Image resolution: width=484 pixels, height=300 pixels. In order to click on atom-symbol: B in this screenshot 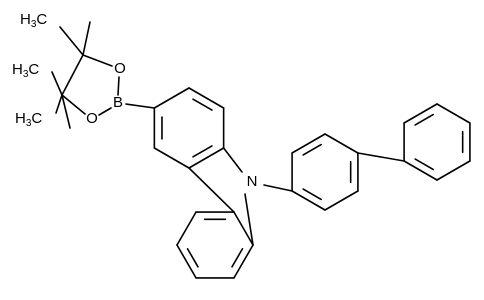, I will do `click(118, 102)`.